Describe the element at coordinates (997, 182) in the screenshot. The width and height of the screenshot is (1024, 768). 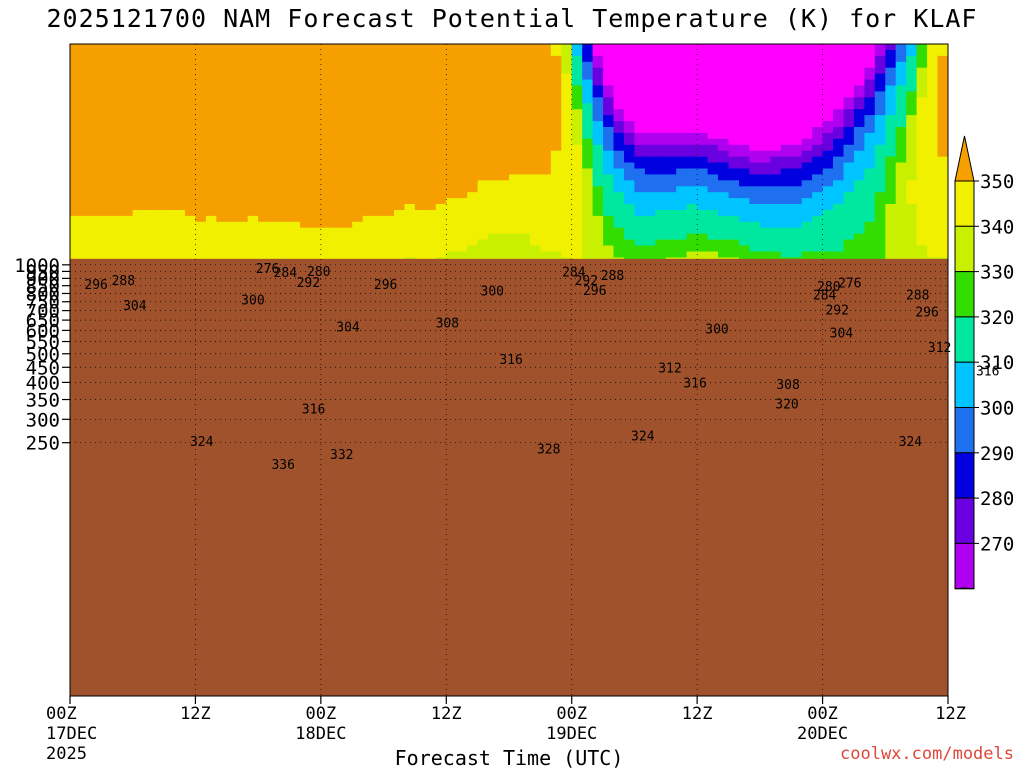
I see `colorbar-label: 350` at that location.